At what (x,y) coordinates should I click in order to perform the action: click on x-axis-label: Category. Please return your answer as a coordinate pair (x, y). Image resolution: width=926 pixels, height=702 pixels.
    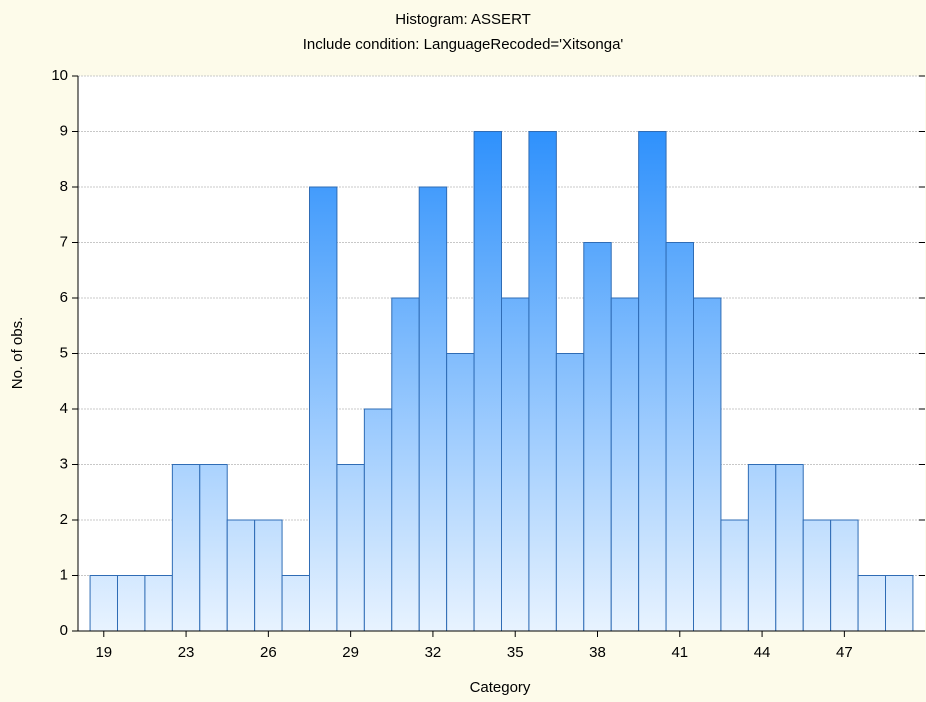
    Looking at the image, I should click on (500, 687).